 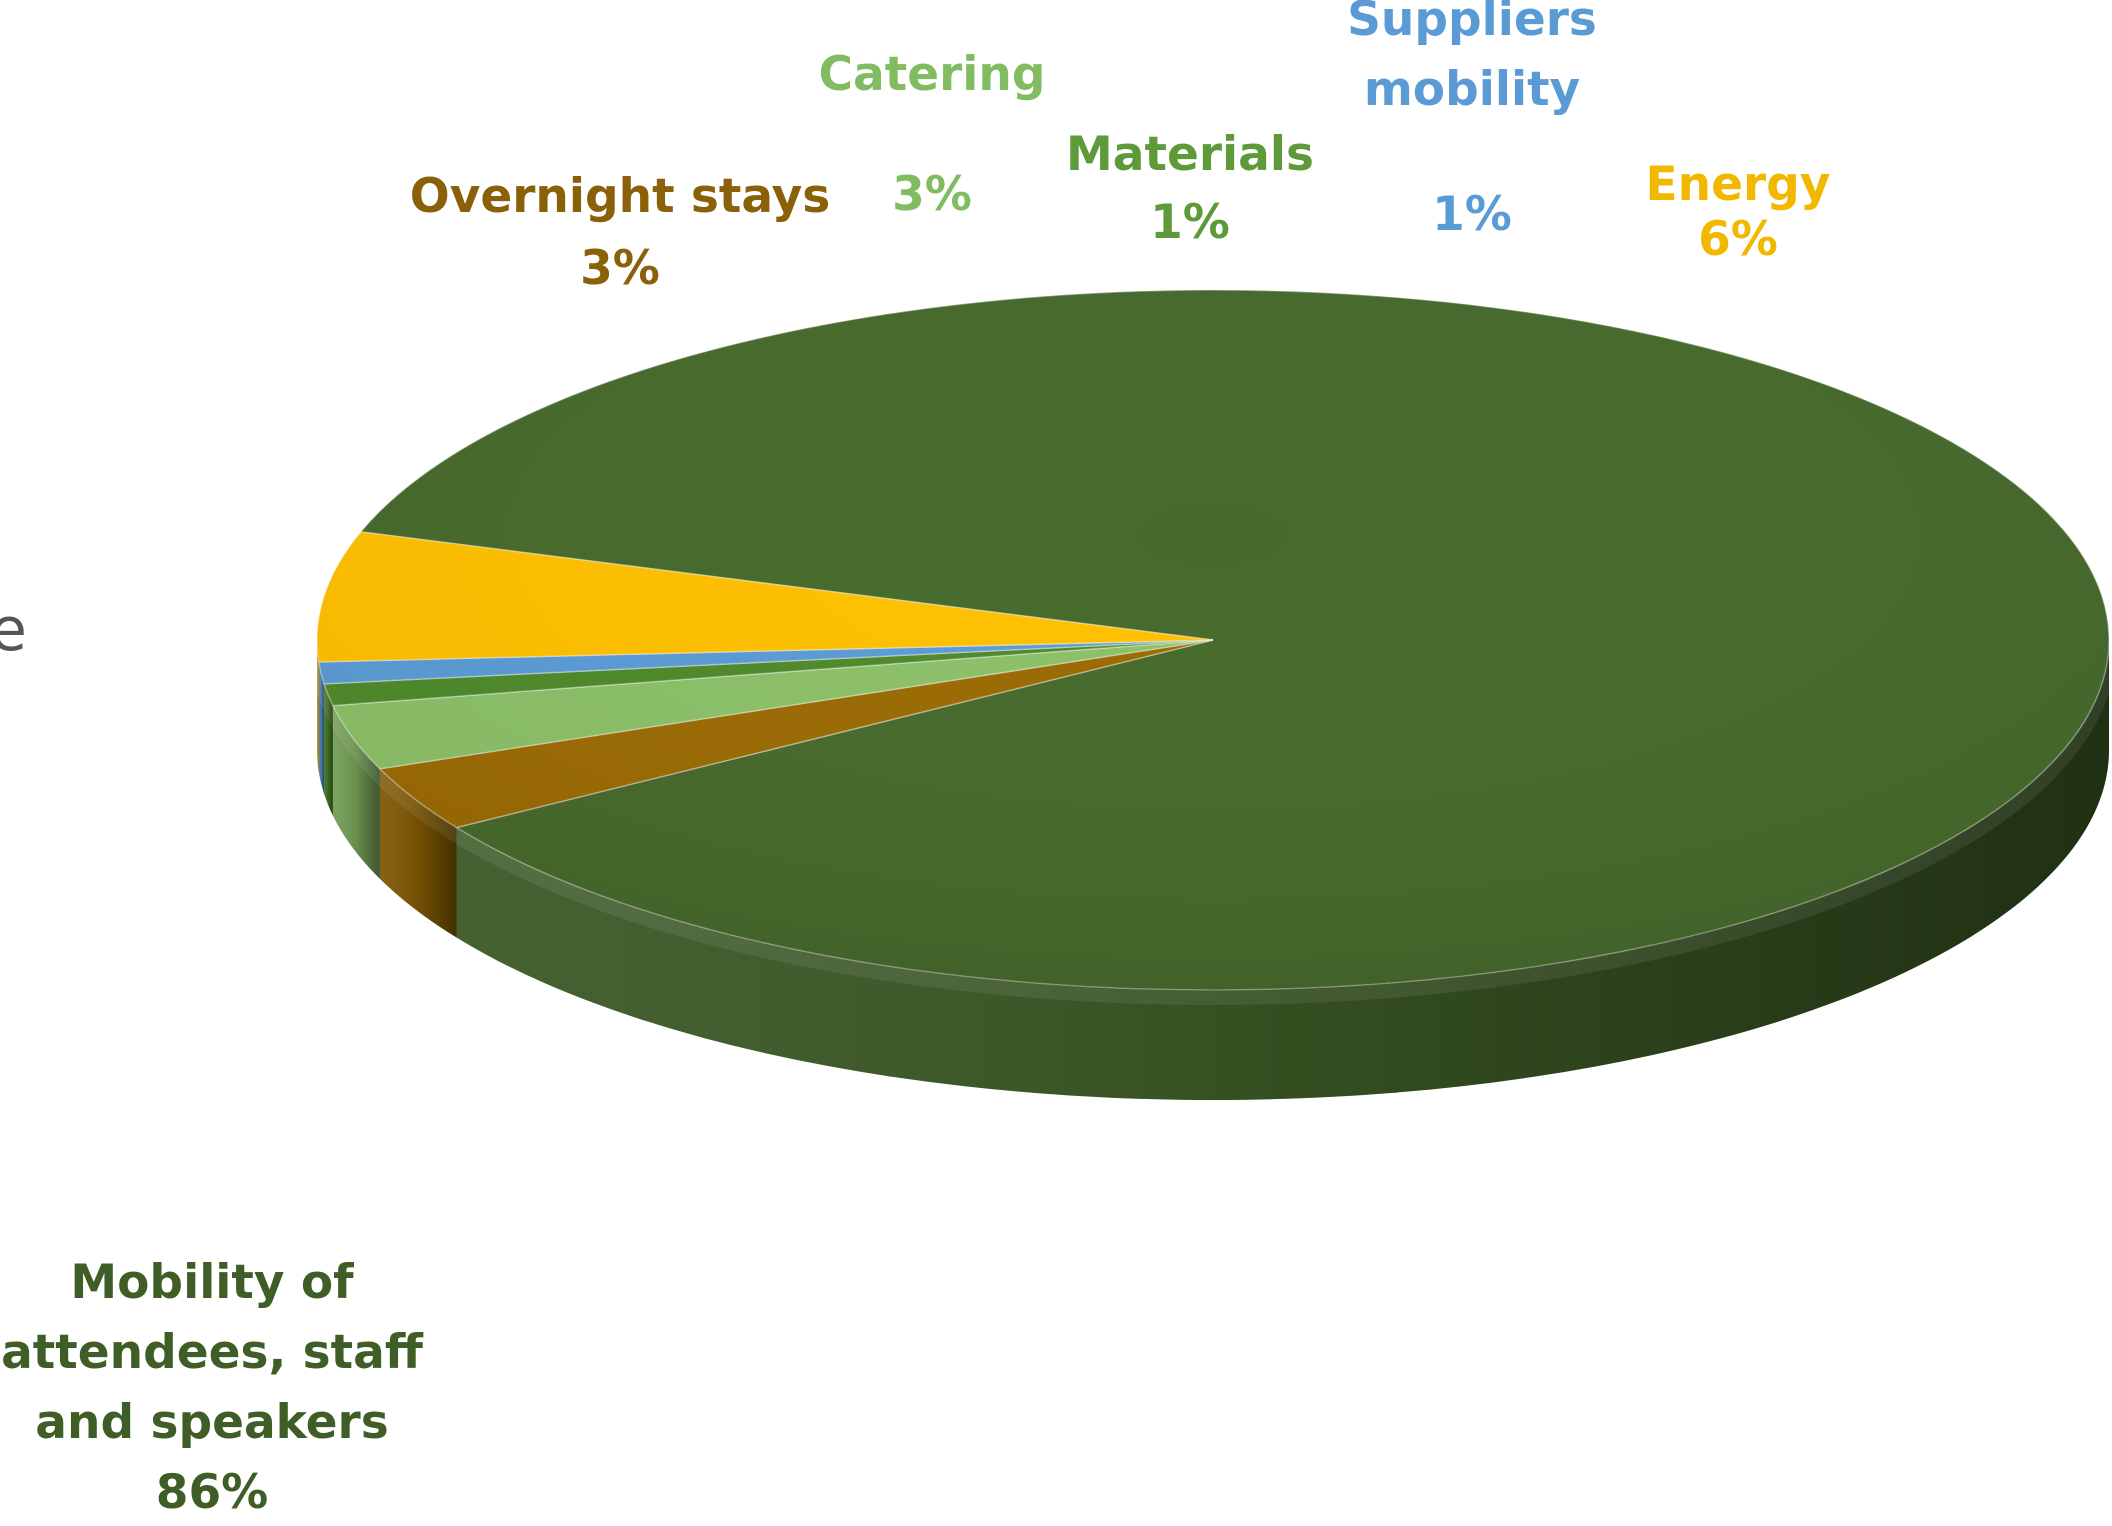 I want to click on slice-label-overnight-stays: Overnight stays 3%, so click(x=620, y=232).